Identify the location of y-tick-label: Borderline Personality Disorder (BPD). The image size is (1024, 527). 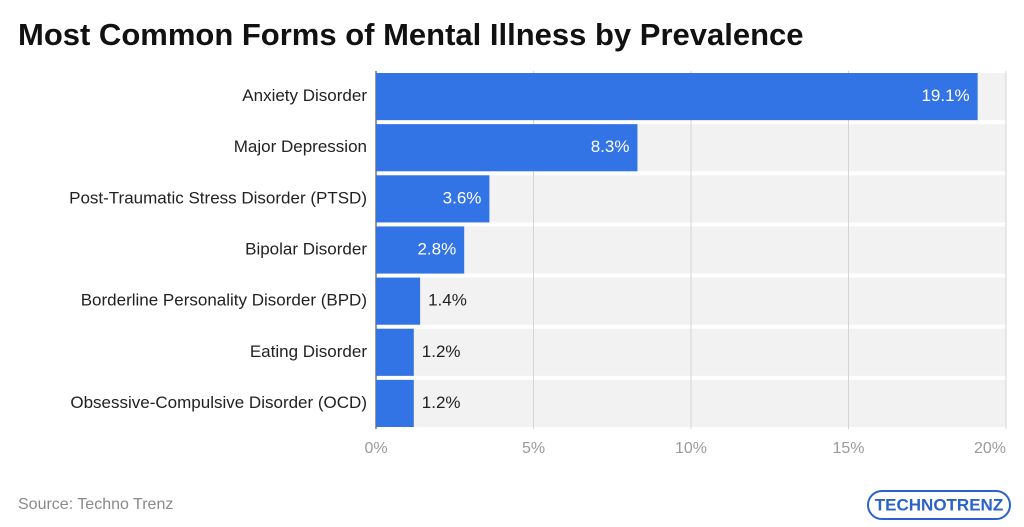
(224, 300).